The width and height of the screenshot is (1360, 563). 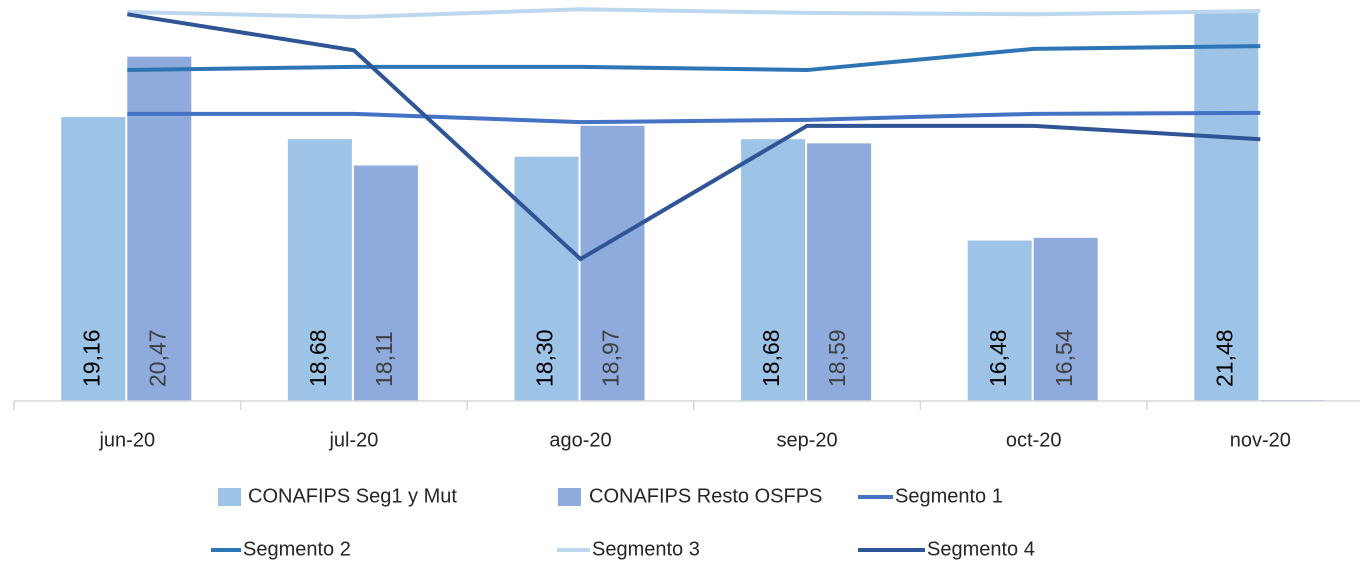 I want to click on data-label: 18,30, so click(x=545, y=358).